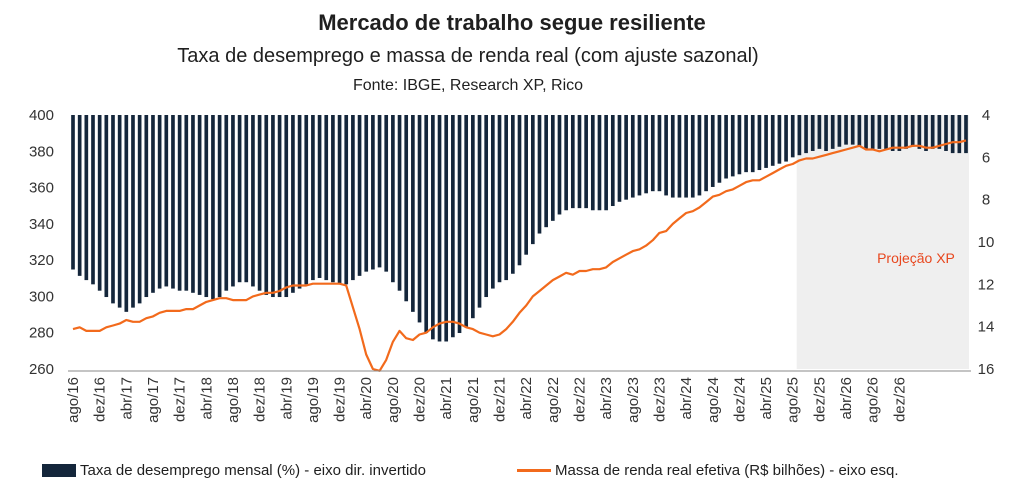 The image size is (1024, 504). Describe the element at coordinates (446, 398) in the screenshot. I see `x-tick-label: abr/21` at that location.